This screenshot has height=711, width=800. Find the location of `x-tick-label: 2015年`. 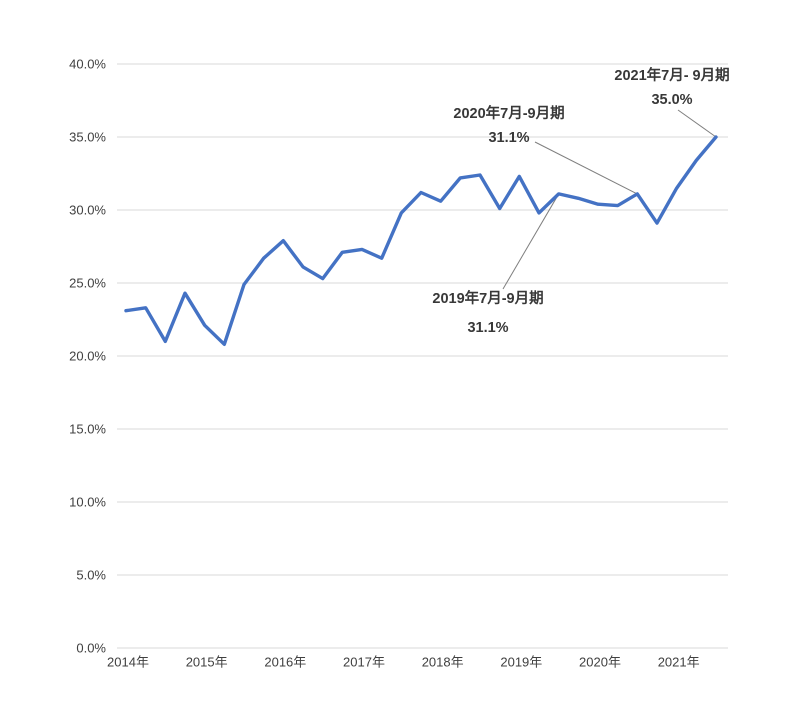

x-tick-label: 2015年 is located at coordinates (207, 662).